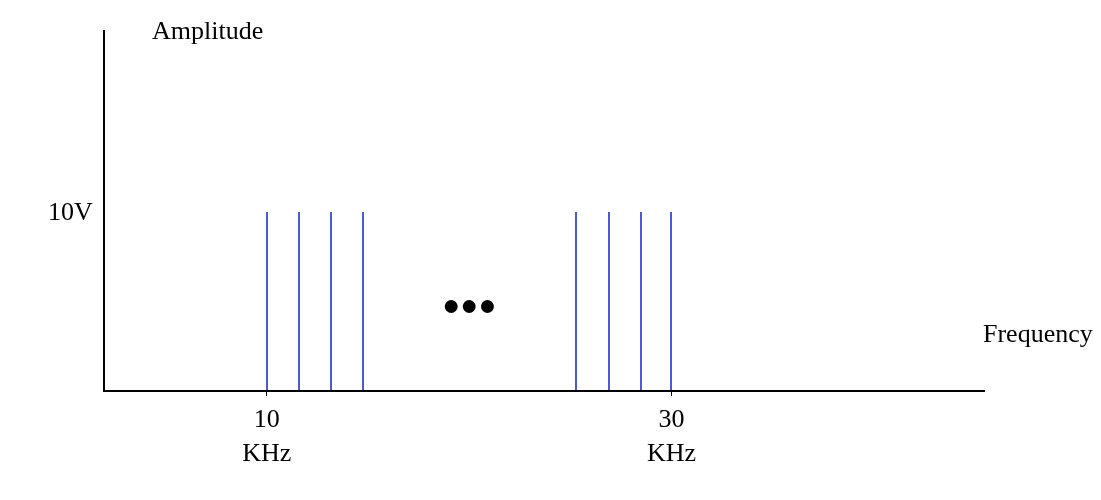  I want to click on annotation: Frequency, so click(1038, 333).